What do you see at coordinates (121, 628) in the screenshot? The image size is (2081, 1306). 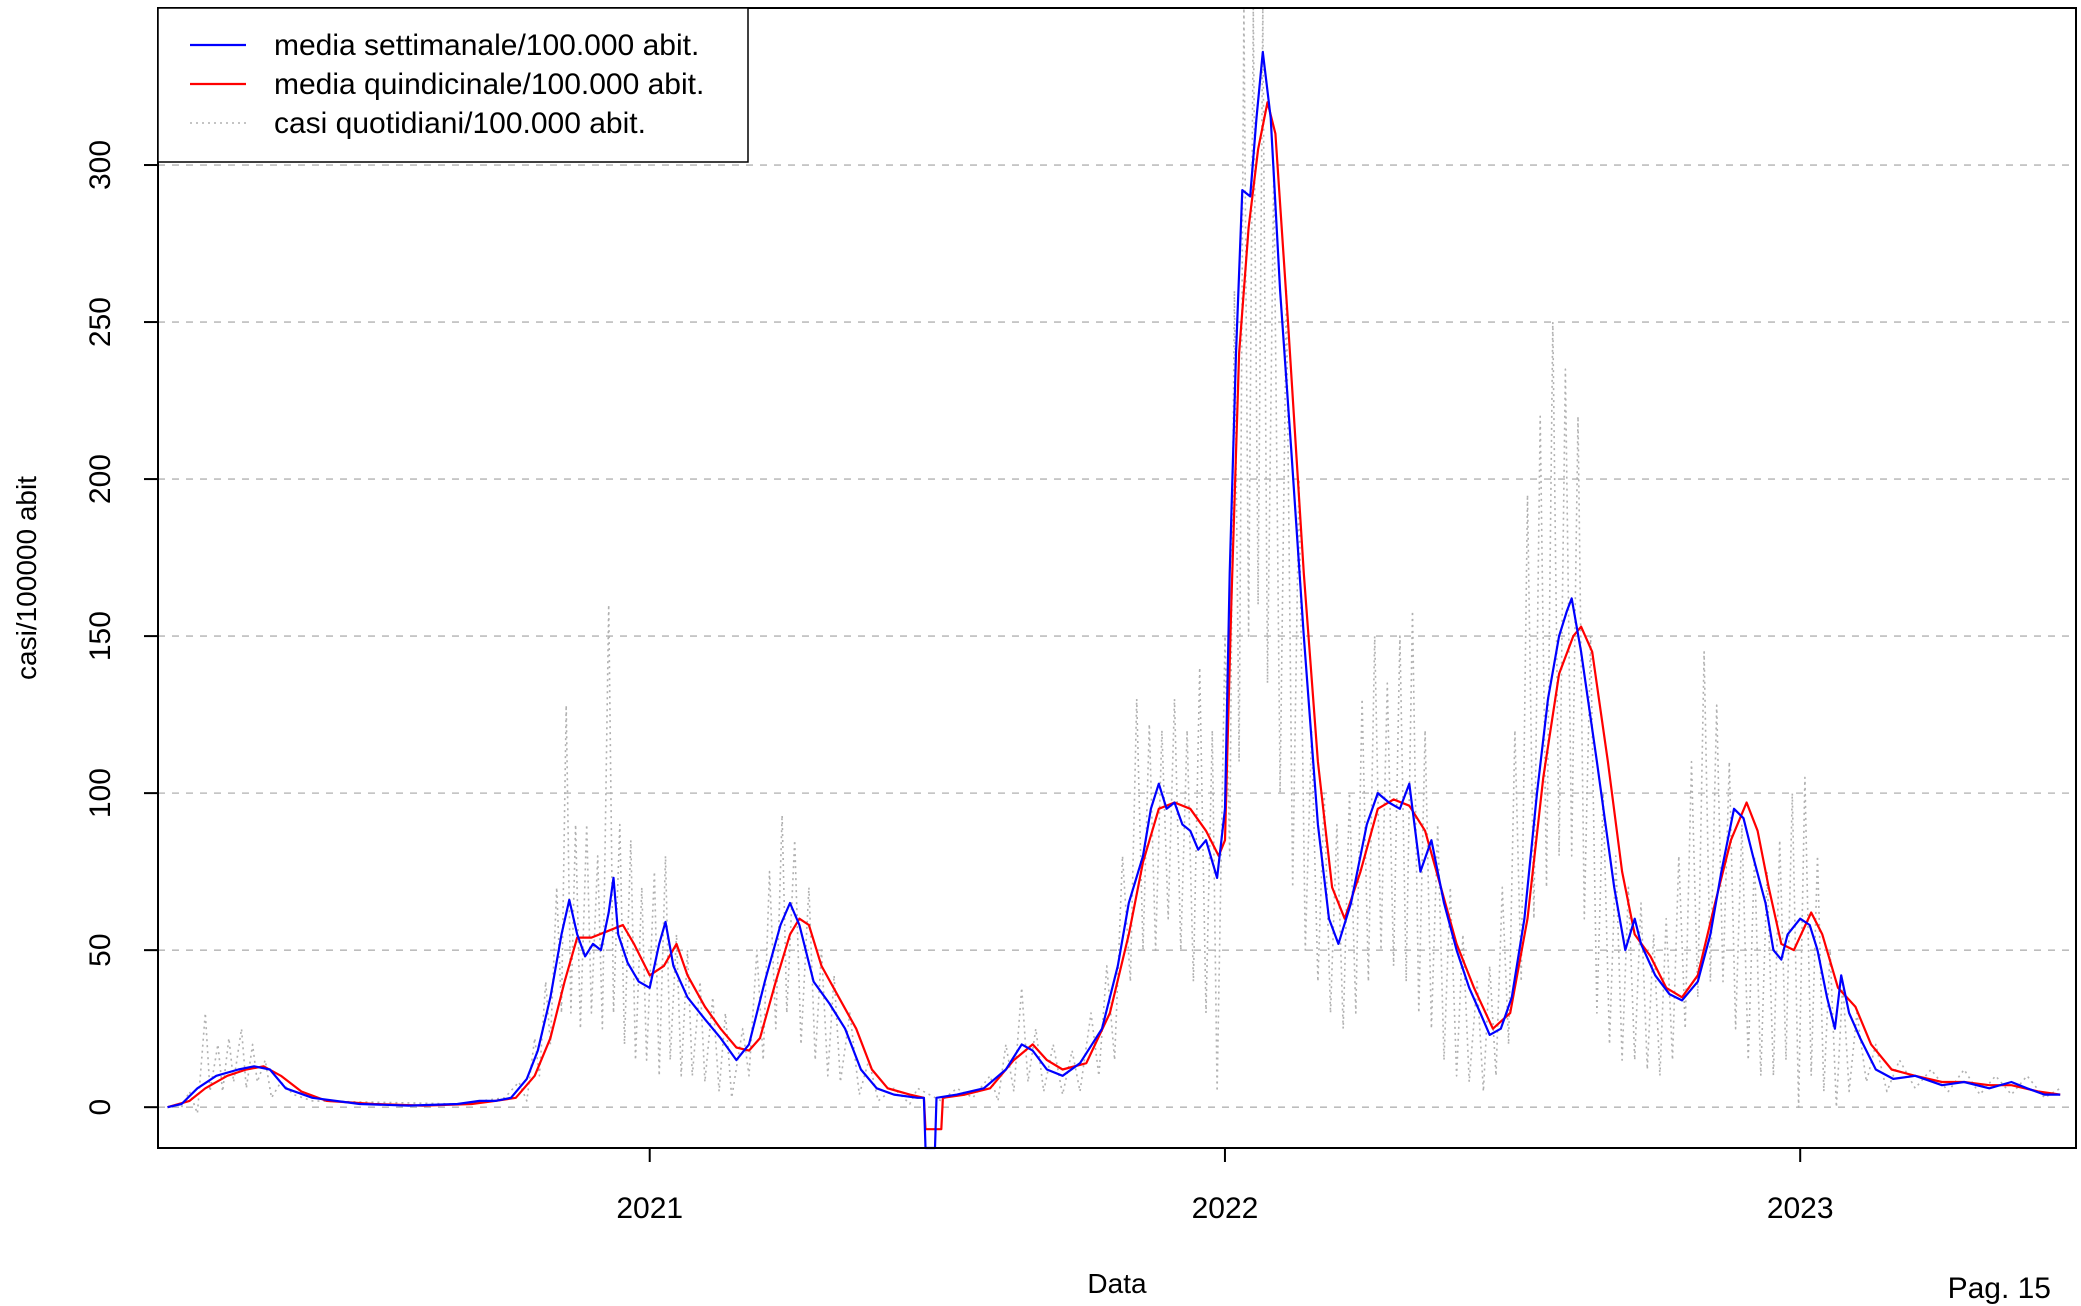 I see `y-axis: 0 50 100 150 200 250 300` at bounding box center [121, 628].